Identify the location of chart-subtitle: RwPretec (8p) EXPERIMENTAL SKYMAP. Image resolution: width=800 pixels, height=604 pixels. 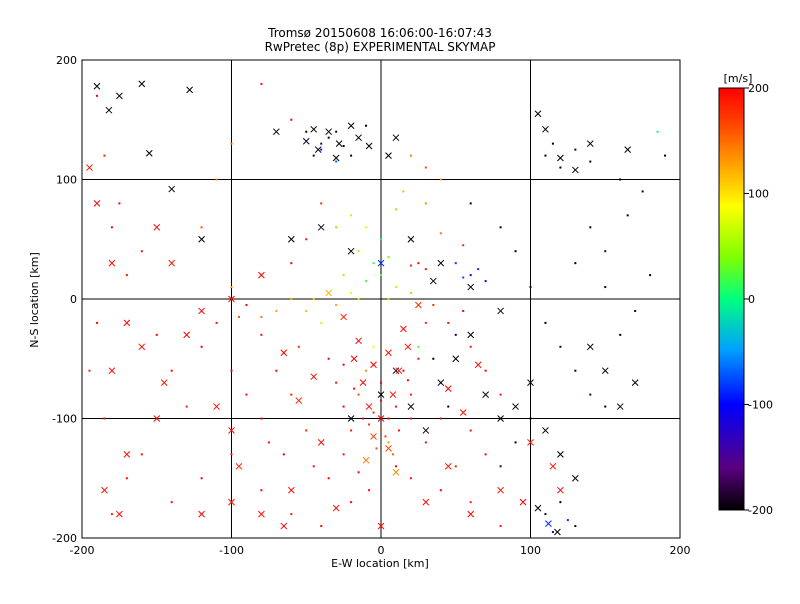
(380, 47).